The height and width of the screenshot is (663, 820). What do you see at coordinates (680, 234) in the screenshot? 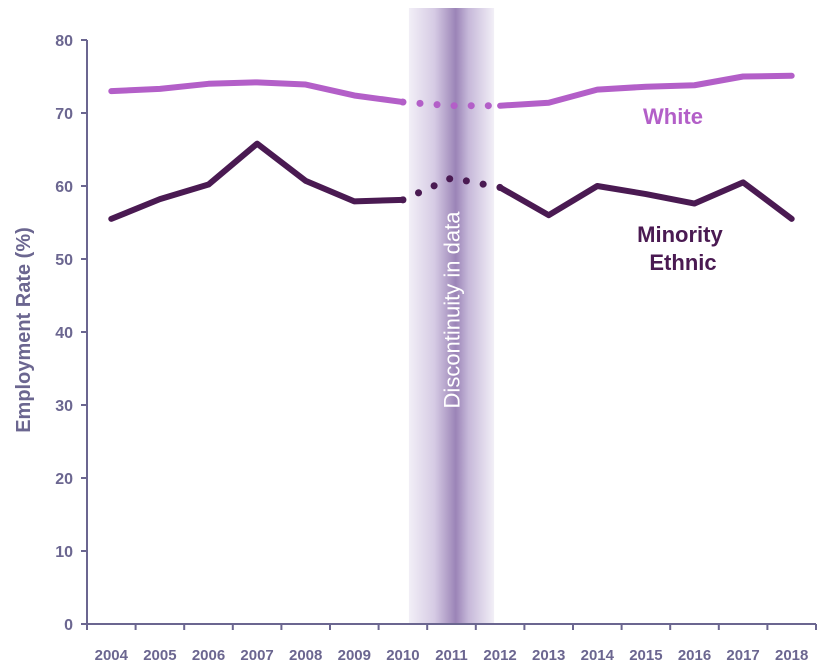
I see `series-label-minority-line1: Minority` at bounding box center [680, 234].